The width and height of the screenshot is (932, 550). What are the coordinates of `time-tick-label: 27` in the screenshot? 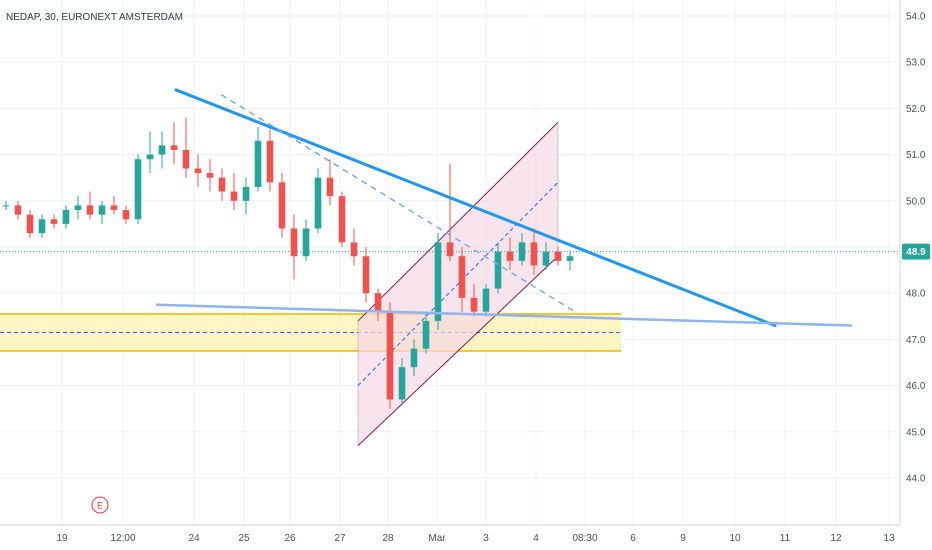 It's located at (340, 538).